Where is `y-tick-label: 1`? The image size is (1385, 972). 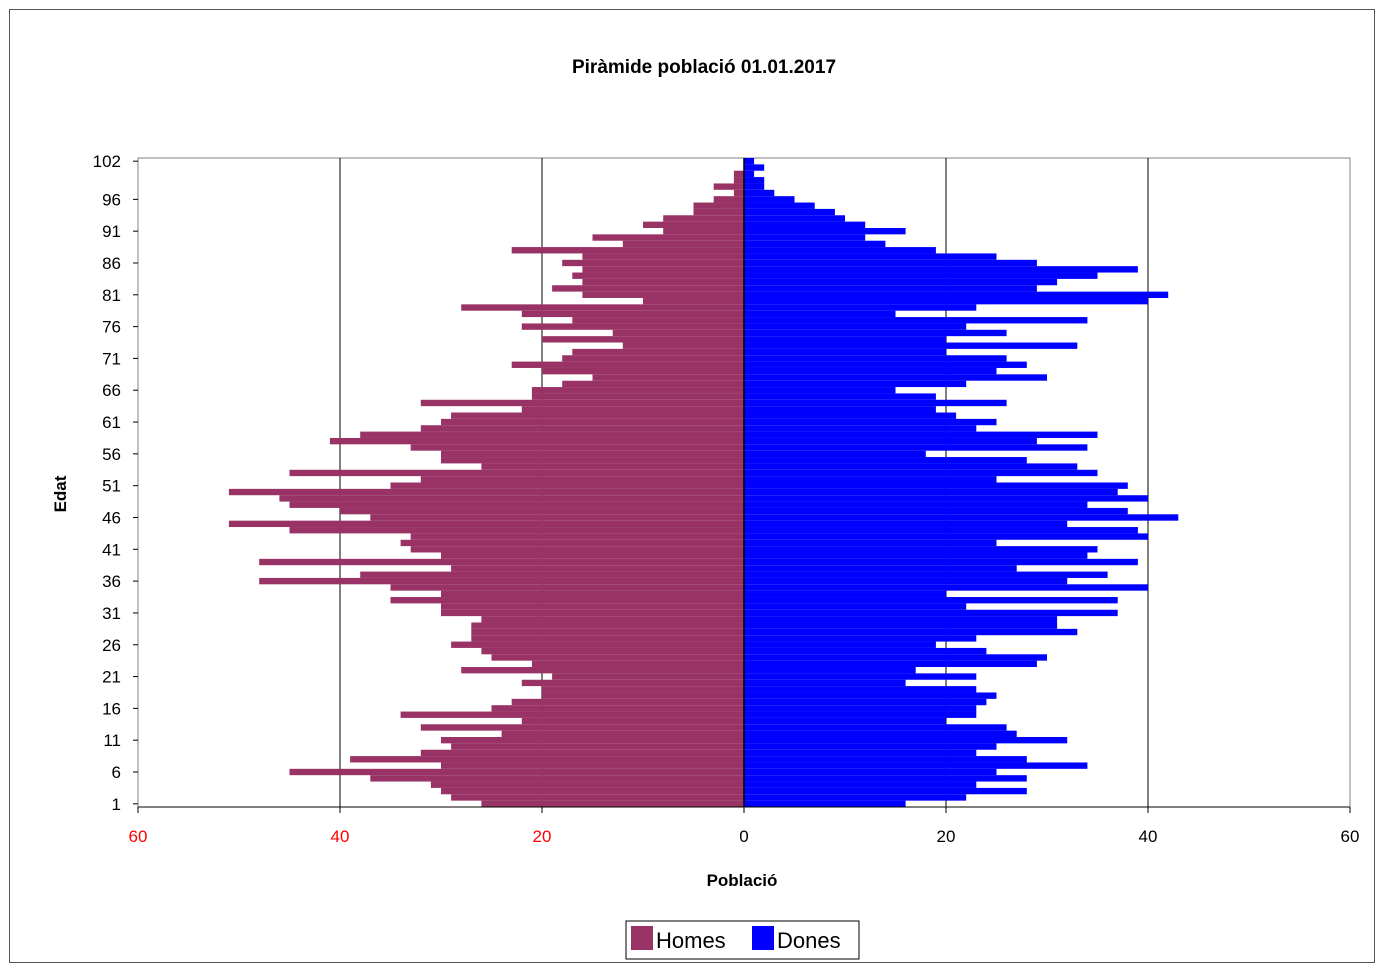
y-tick-label: 1 is located at coordinates (116, 804).